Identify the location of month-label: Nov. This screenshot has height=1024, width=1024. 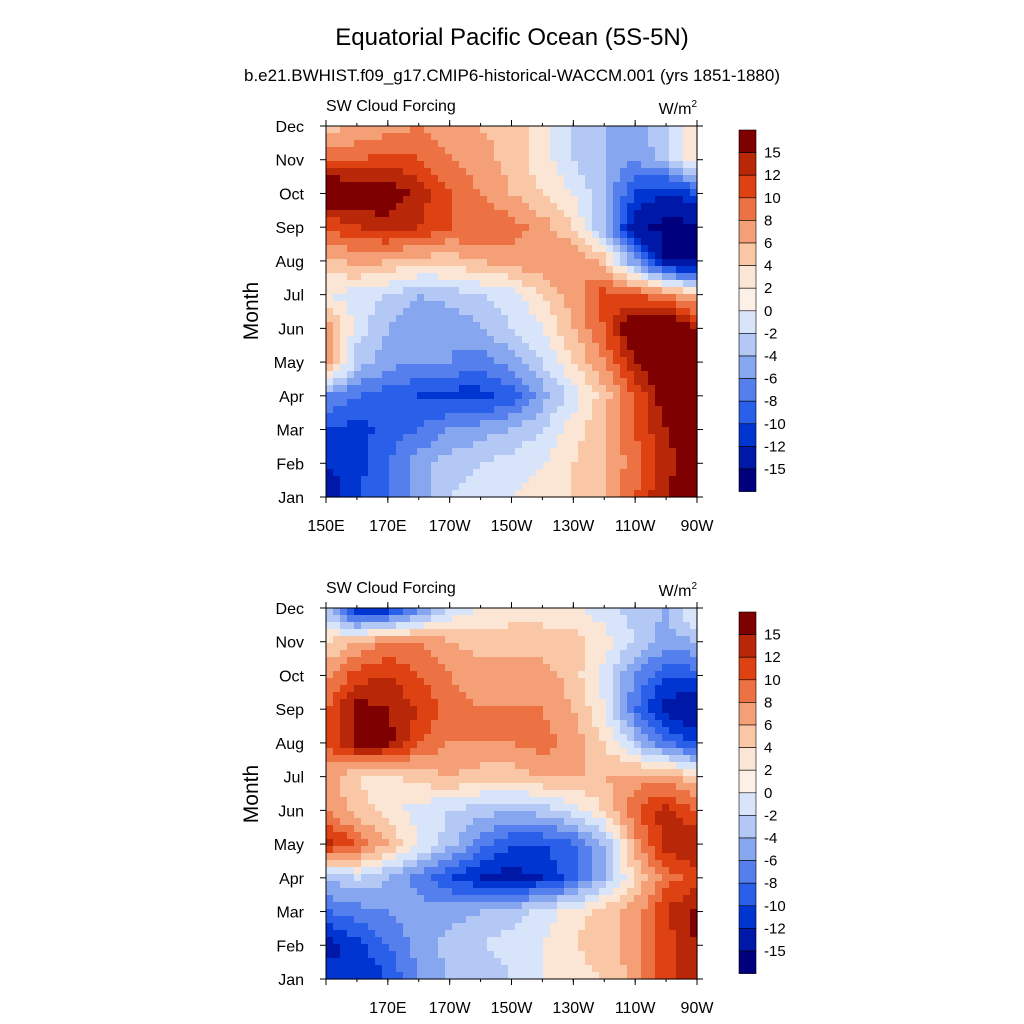
(290, 161).